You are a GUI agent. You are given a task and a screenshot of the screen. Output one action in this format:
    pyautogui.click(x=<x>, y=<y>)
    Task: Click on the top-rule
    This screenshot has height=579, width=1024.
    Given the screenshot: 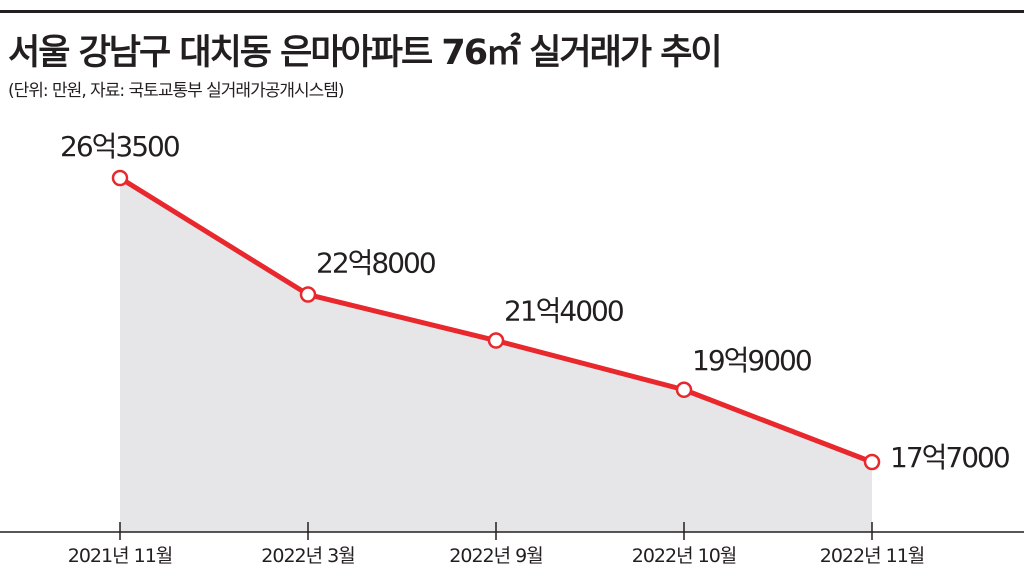 What is the action you would take?
    pyautogui.click(x=512, y=11)
    